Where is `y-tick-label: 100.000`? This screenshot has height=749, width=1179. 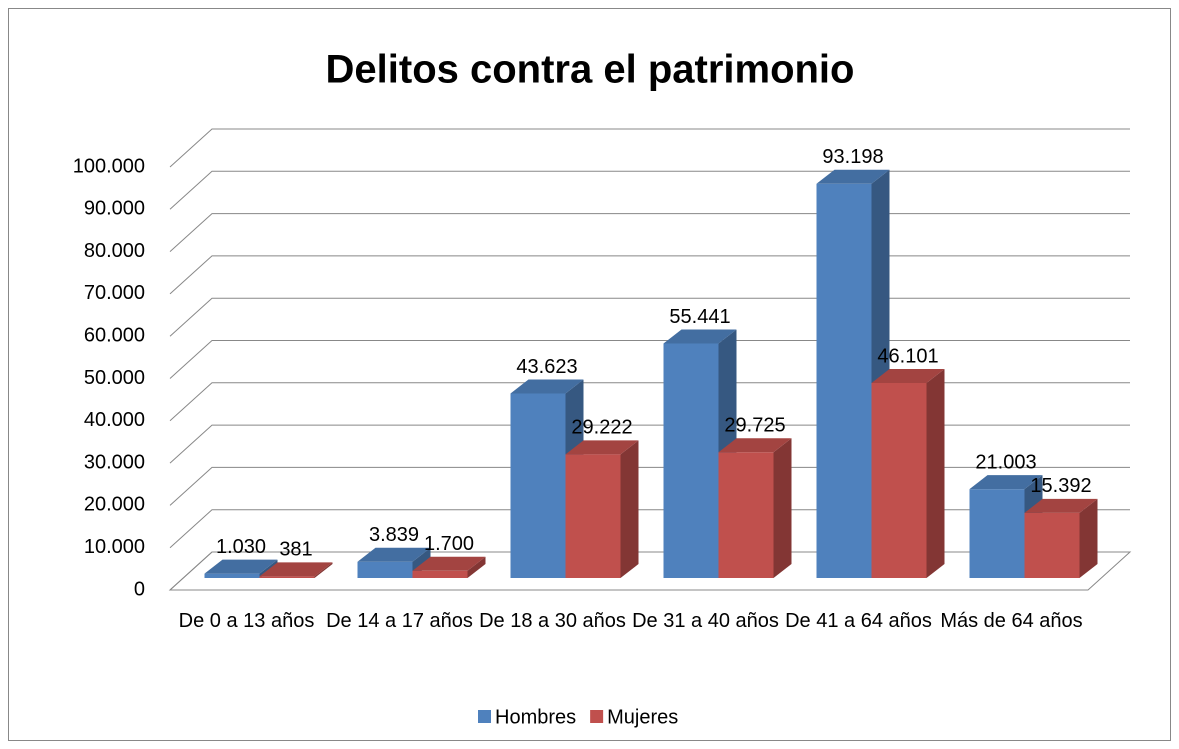 y-tick-label: 100.000 is located at coordinates (109, 166).